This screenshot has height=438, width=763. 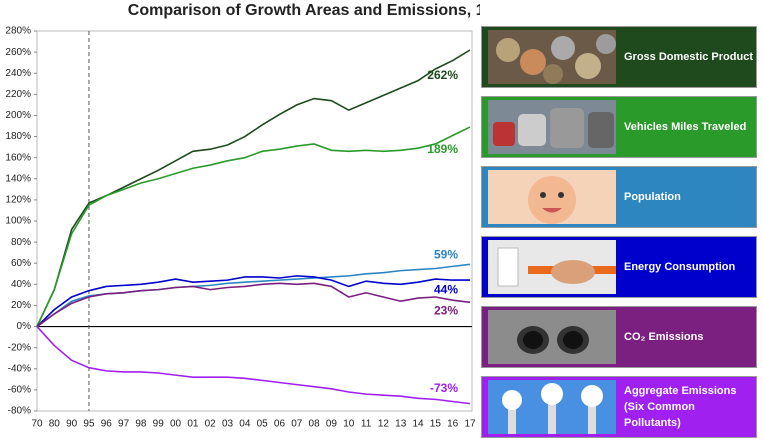 I want to click on x-tick-label: 14, so click(x=418, y=424).